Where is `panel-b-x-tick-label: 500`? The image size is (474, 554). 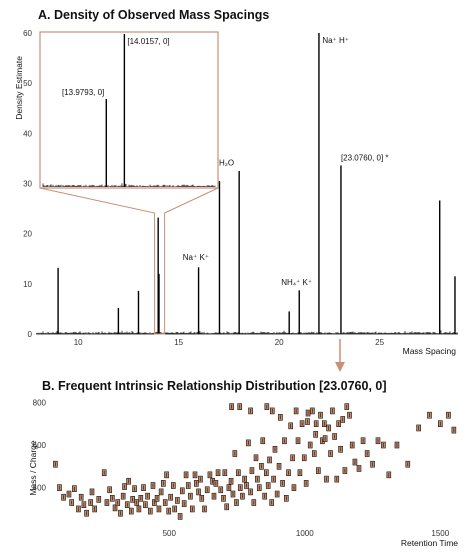
panel-b-x-tick-label: 500 is located at coordinates (170, 533).